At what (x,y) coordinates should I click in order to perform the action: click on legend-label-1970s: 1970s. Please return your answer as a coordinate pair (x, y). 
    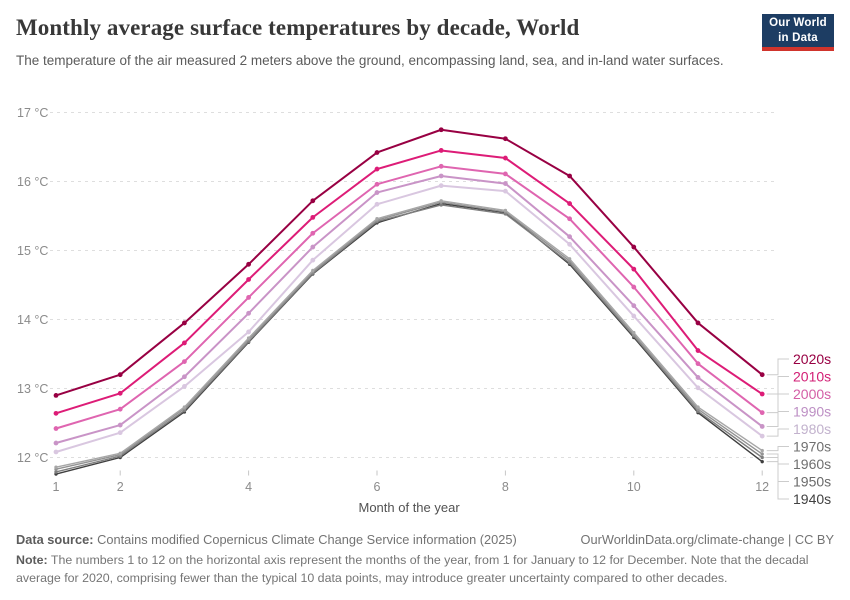
    Looking at the image, I should click on (812, 446).